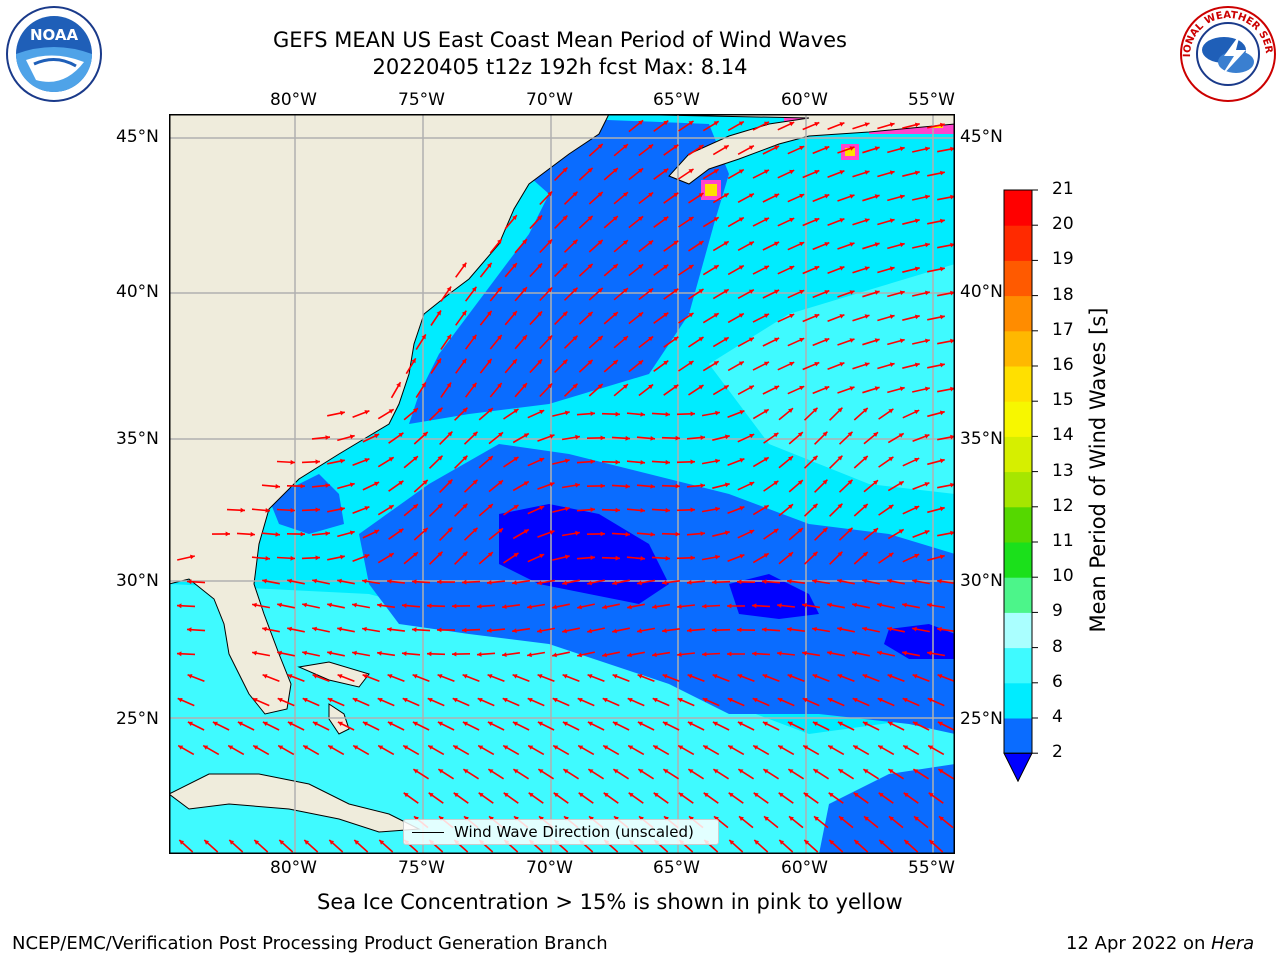  Describe the element at coordinates (54, 35) in the screenshot. I see `svg-text: NOAA` at that location.